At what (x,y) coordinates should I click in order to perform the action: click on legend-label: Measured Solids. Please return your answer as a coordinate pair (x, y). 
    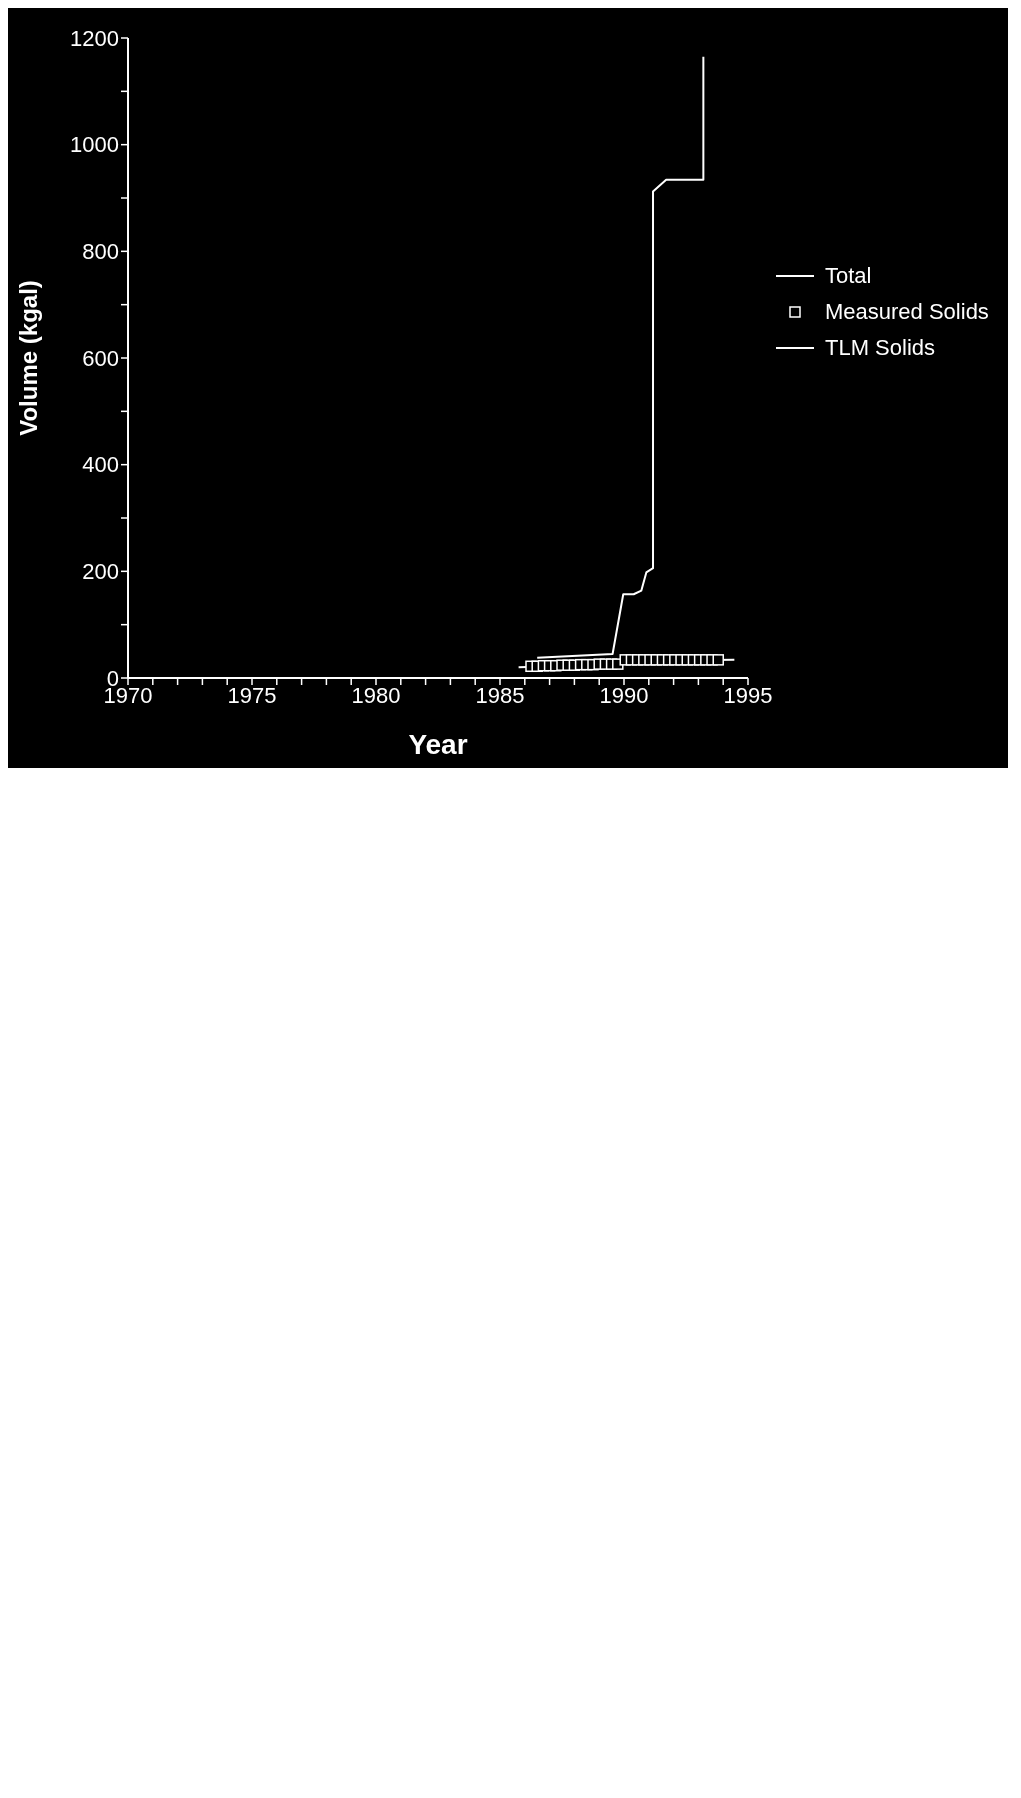
    Looking at the image, I should click on (907, 312).